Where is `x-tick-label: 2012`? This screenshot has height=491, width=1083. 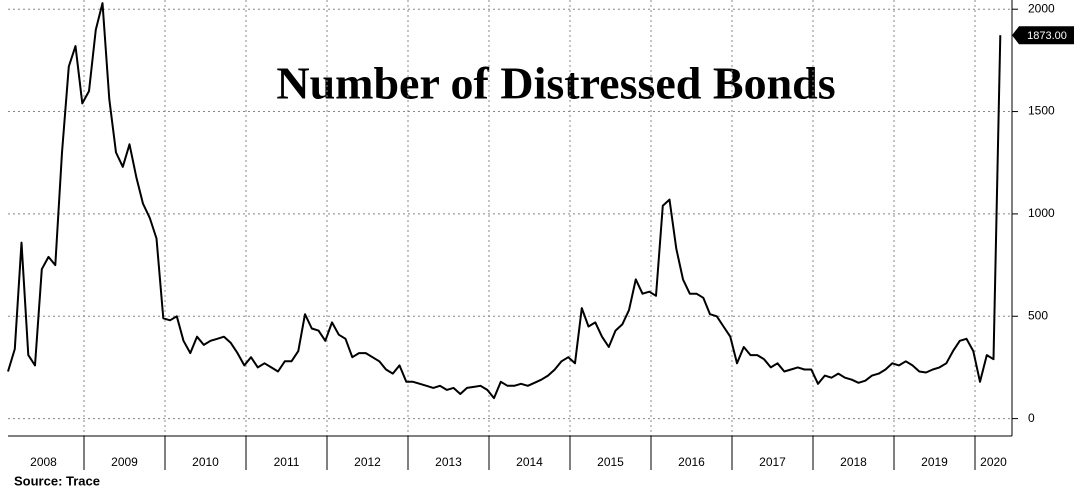 x-tick-label: 2012 is located at coordinates (367, 462).